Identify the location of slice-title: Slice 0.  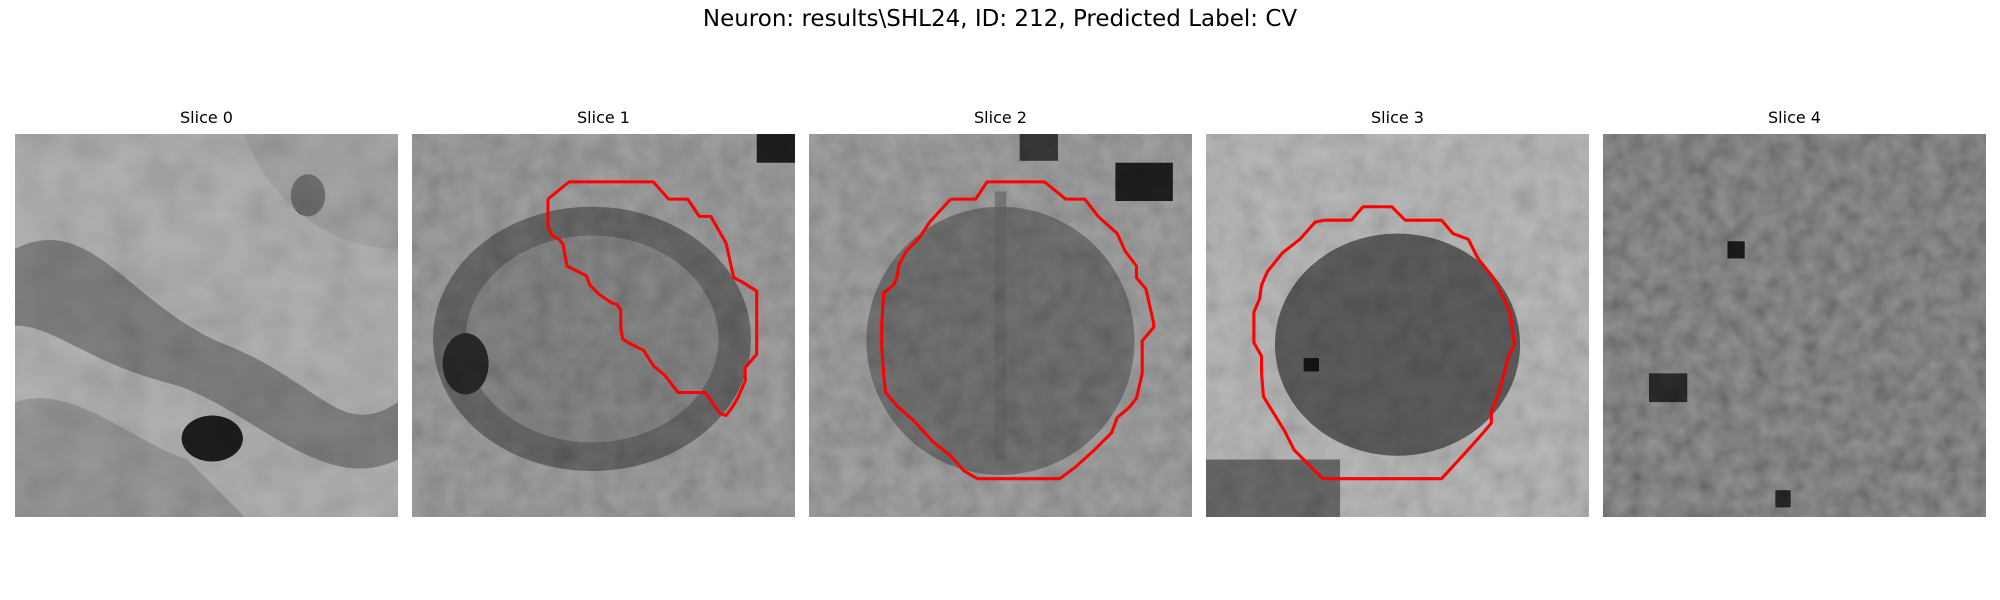
(206, 117).